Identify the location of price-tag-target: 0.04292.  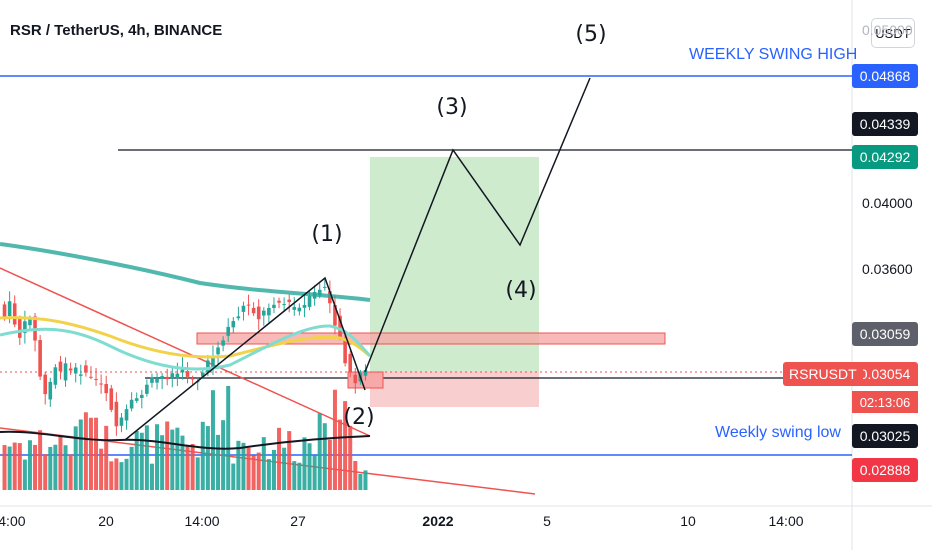
(885, 157).